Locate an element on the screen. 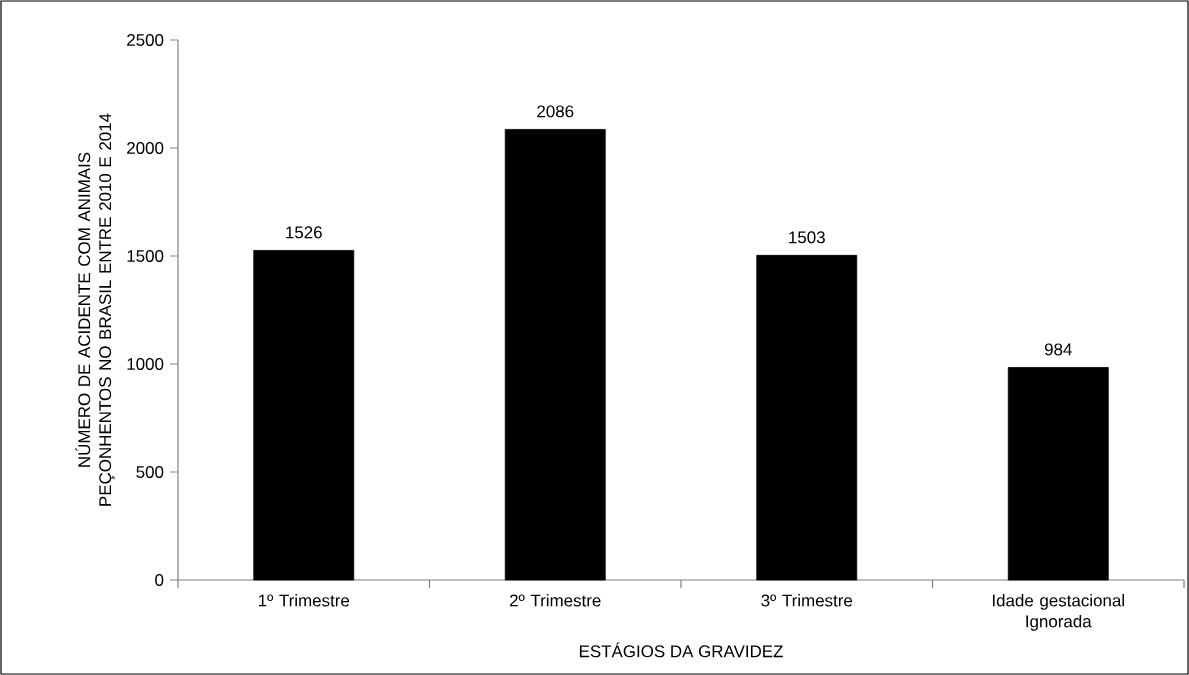 This screenshot has height=675, width=1189. data-label: 984 is located at coordinates (1058, 349).